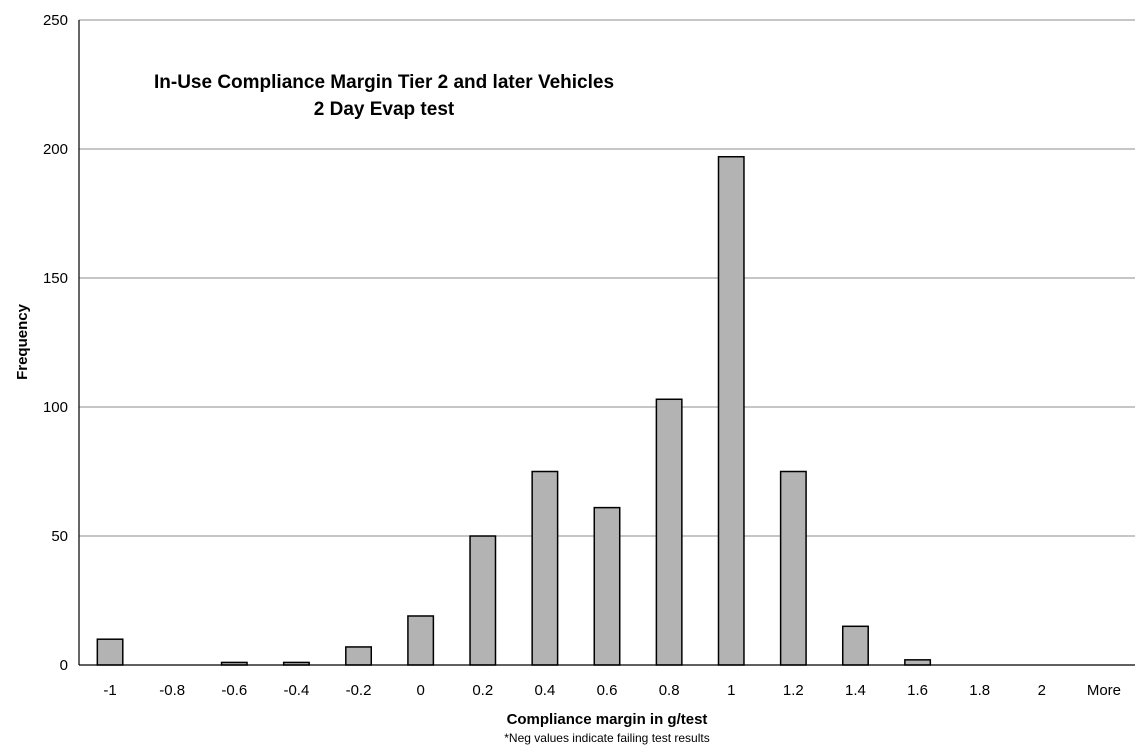 The height and width of the screenshot is (745, 1135). I want to click on x-tick-label: -0.6, so click(234, 690).